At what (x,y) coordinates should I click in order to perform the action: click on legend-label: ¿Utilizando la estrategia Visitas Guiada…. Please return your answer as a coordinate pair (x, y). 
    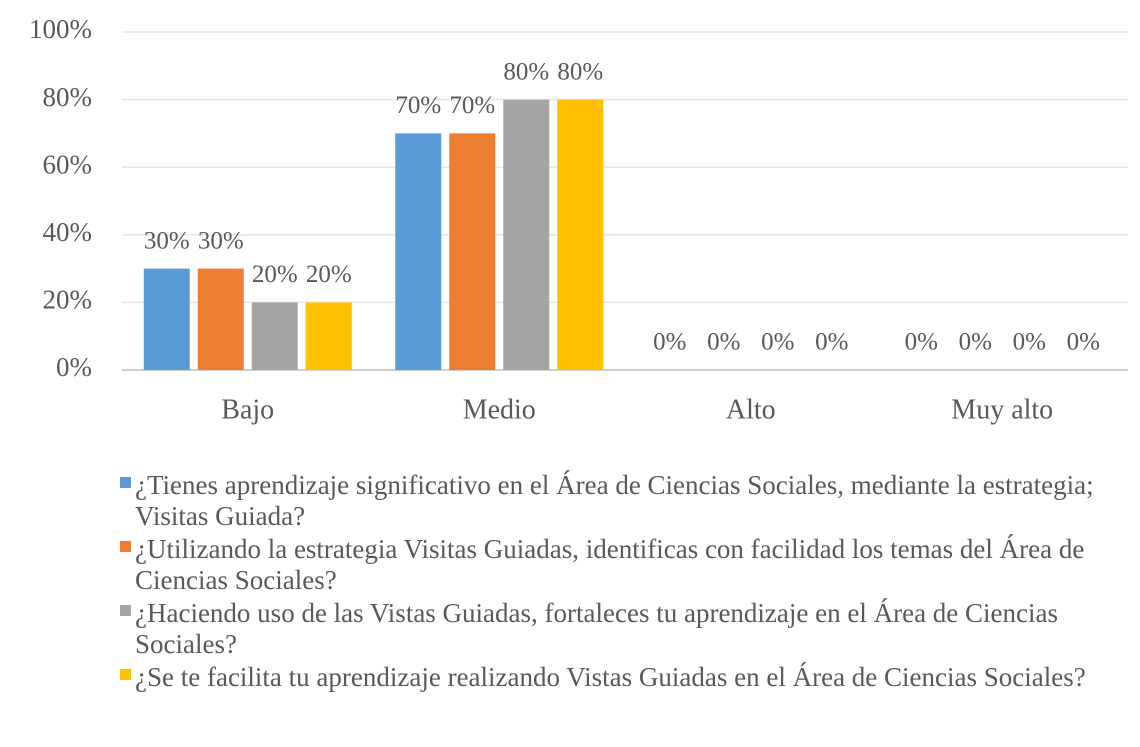
    Looking at the image, I should click on (610, 564).